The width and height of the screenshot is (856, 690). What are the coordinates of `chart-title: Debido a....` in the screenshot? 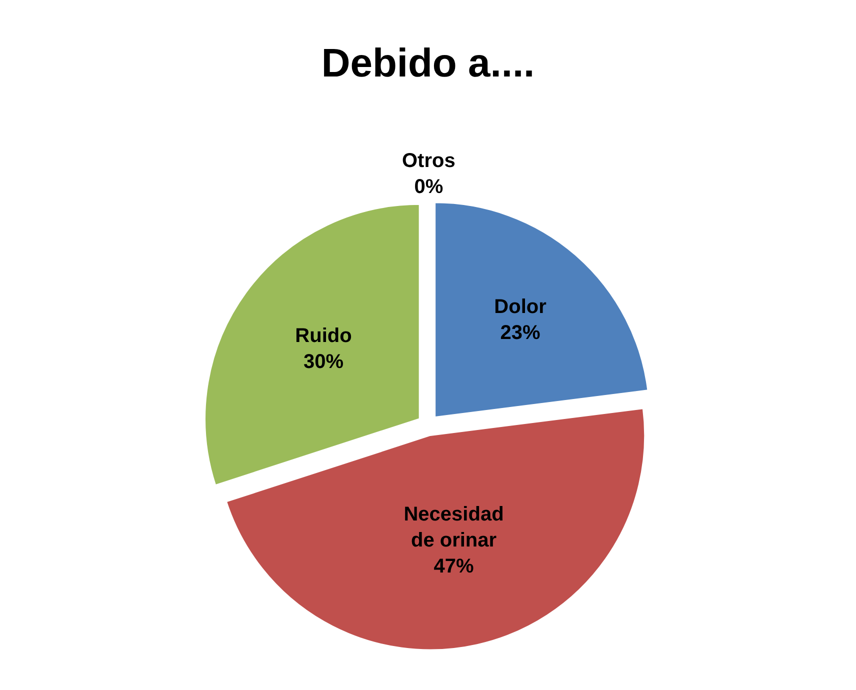 It's located at (428, 63).